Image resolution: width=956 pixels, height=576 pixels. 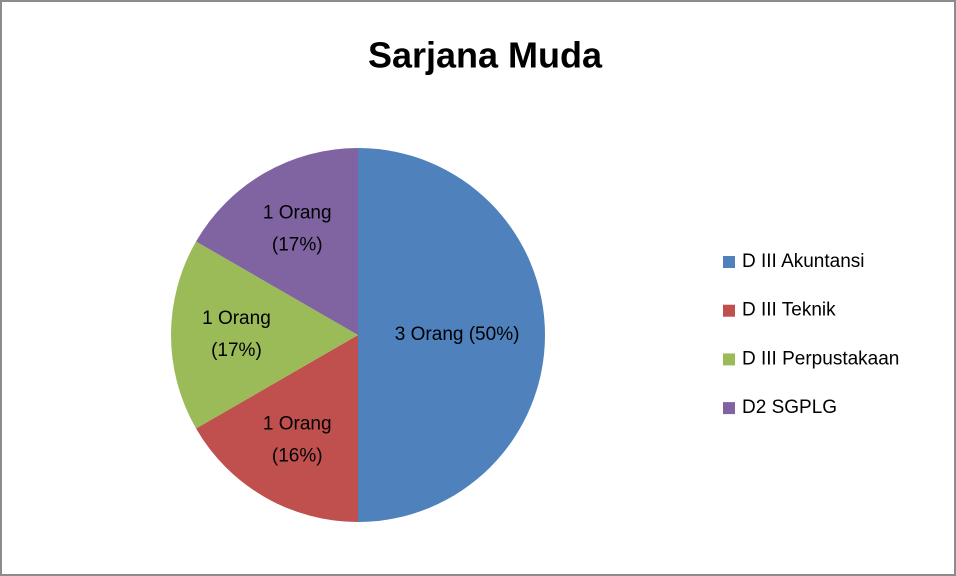 I want to click on data-label: 1 Orang (16%), so click(x=297, y=439).